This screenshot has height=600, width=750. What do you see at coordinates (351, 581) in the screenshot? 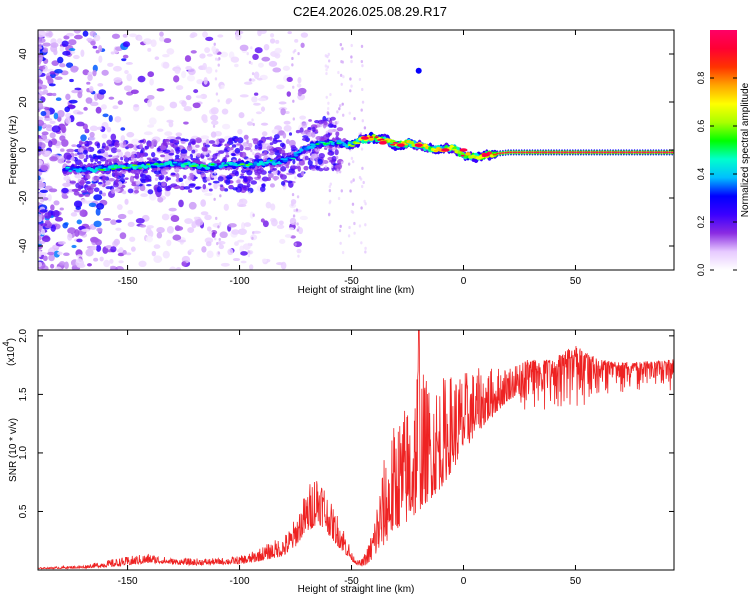
I see `snr-x-tick-label: -50` at bounding box center [351, 581].